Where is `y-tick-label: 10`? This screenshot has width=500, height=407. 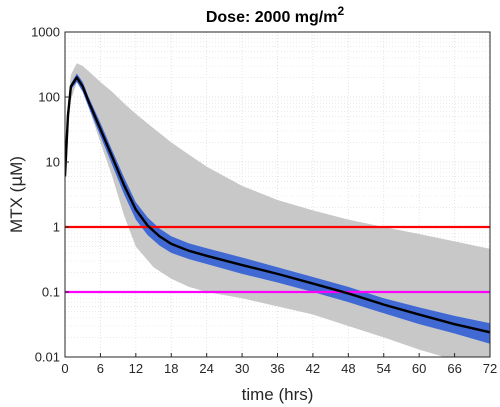
y-tick-label: 10 is located at coordinates (53, 162).